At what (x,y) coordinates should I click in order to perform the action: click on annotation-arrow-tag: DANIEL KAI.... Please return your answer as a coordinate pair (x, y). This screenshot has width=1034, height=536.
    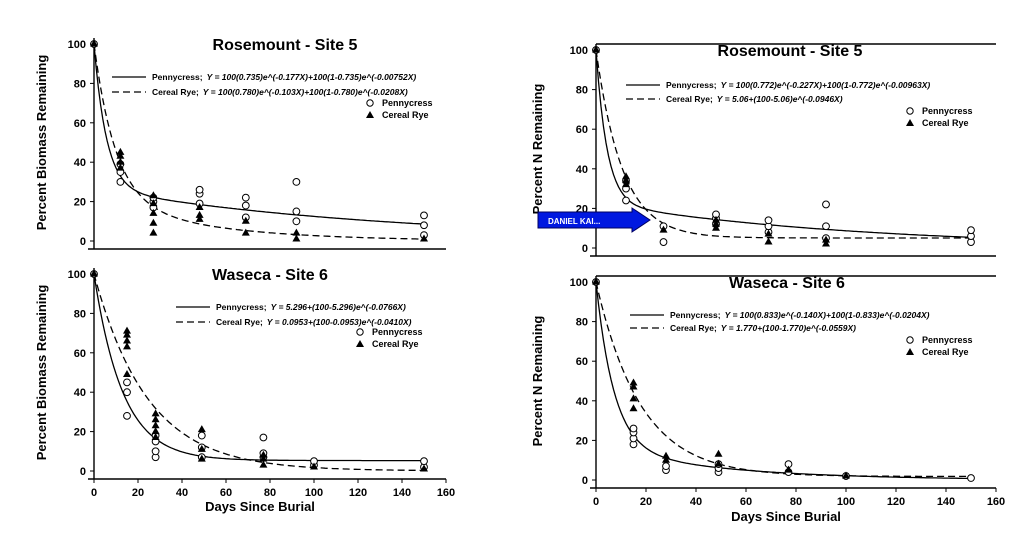
    Looking at the image, I should click on (594, 220).